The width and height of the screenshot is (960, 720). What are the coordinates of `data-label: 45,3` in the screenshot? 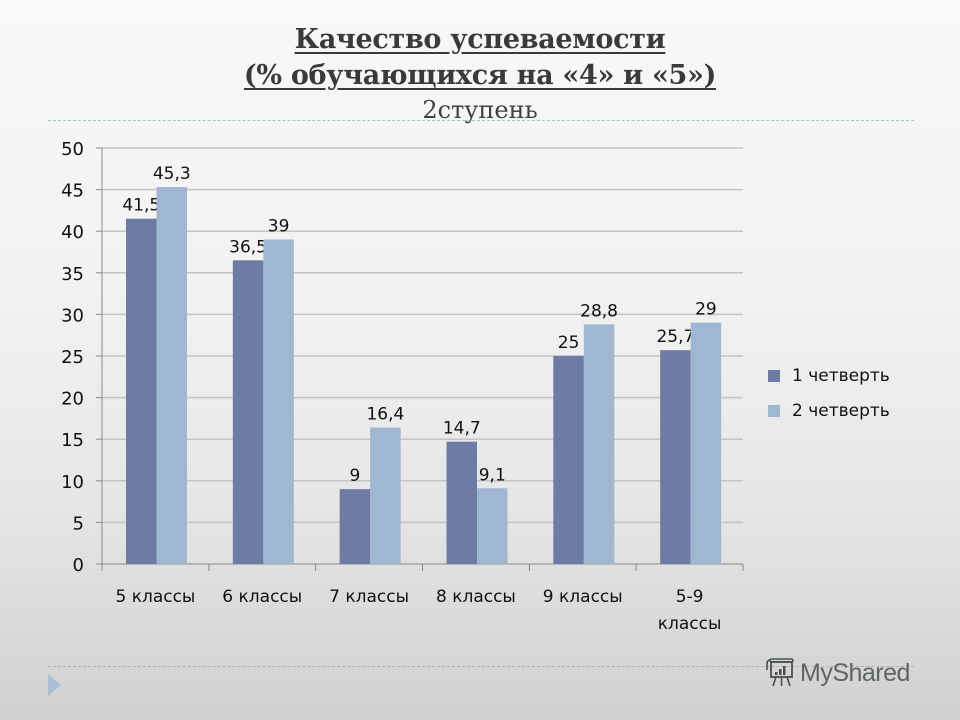 It's located at (172, 174).